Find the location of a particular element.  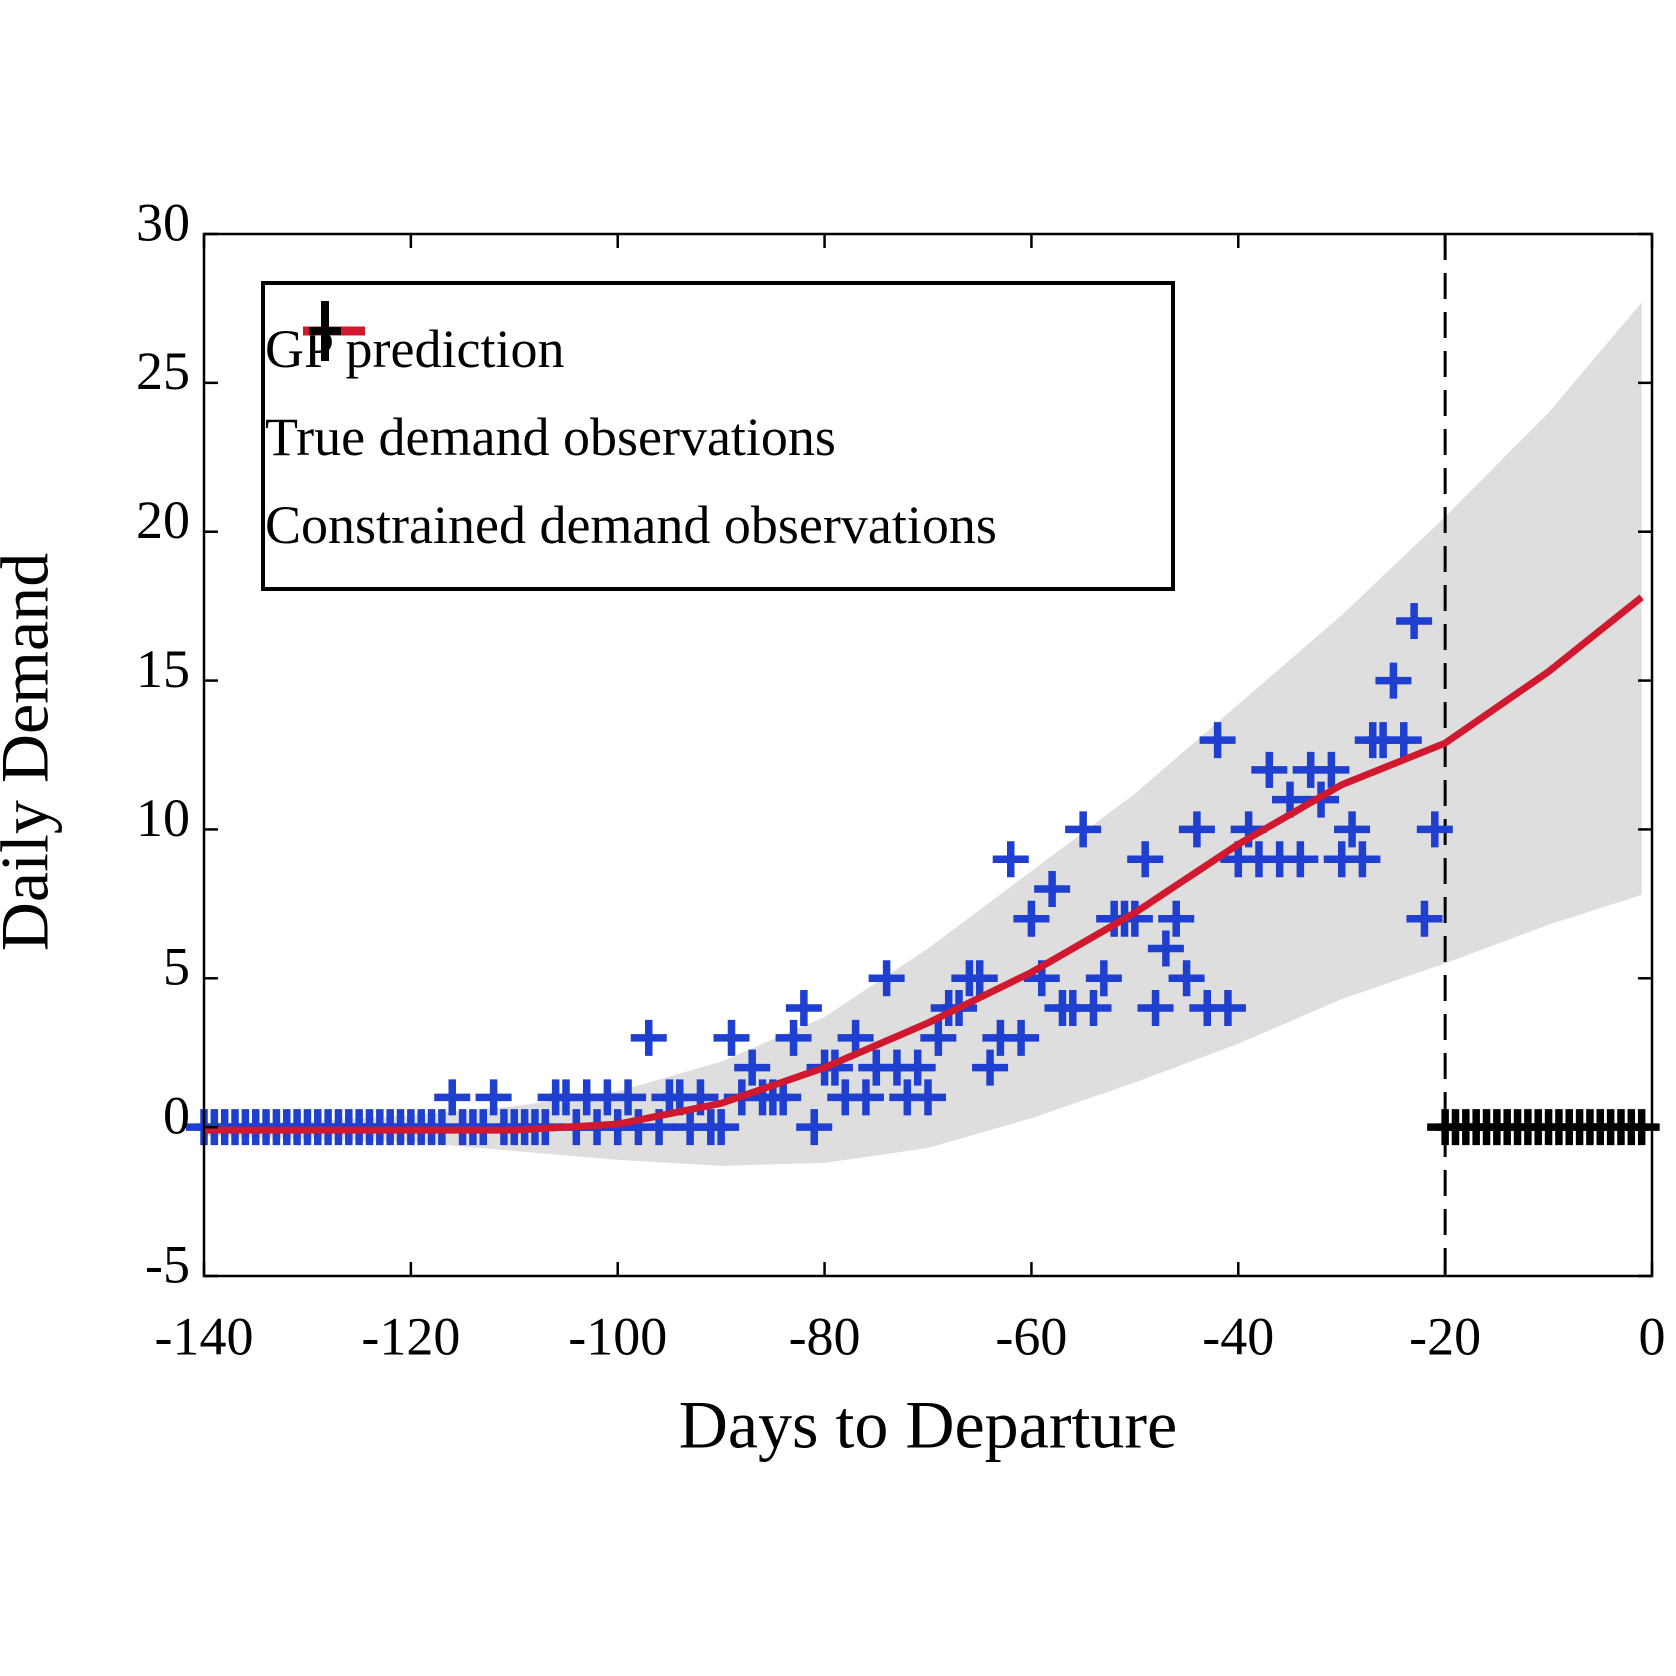

y-tick-label: 20 is located at coordinates (163, 520).